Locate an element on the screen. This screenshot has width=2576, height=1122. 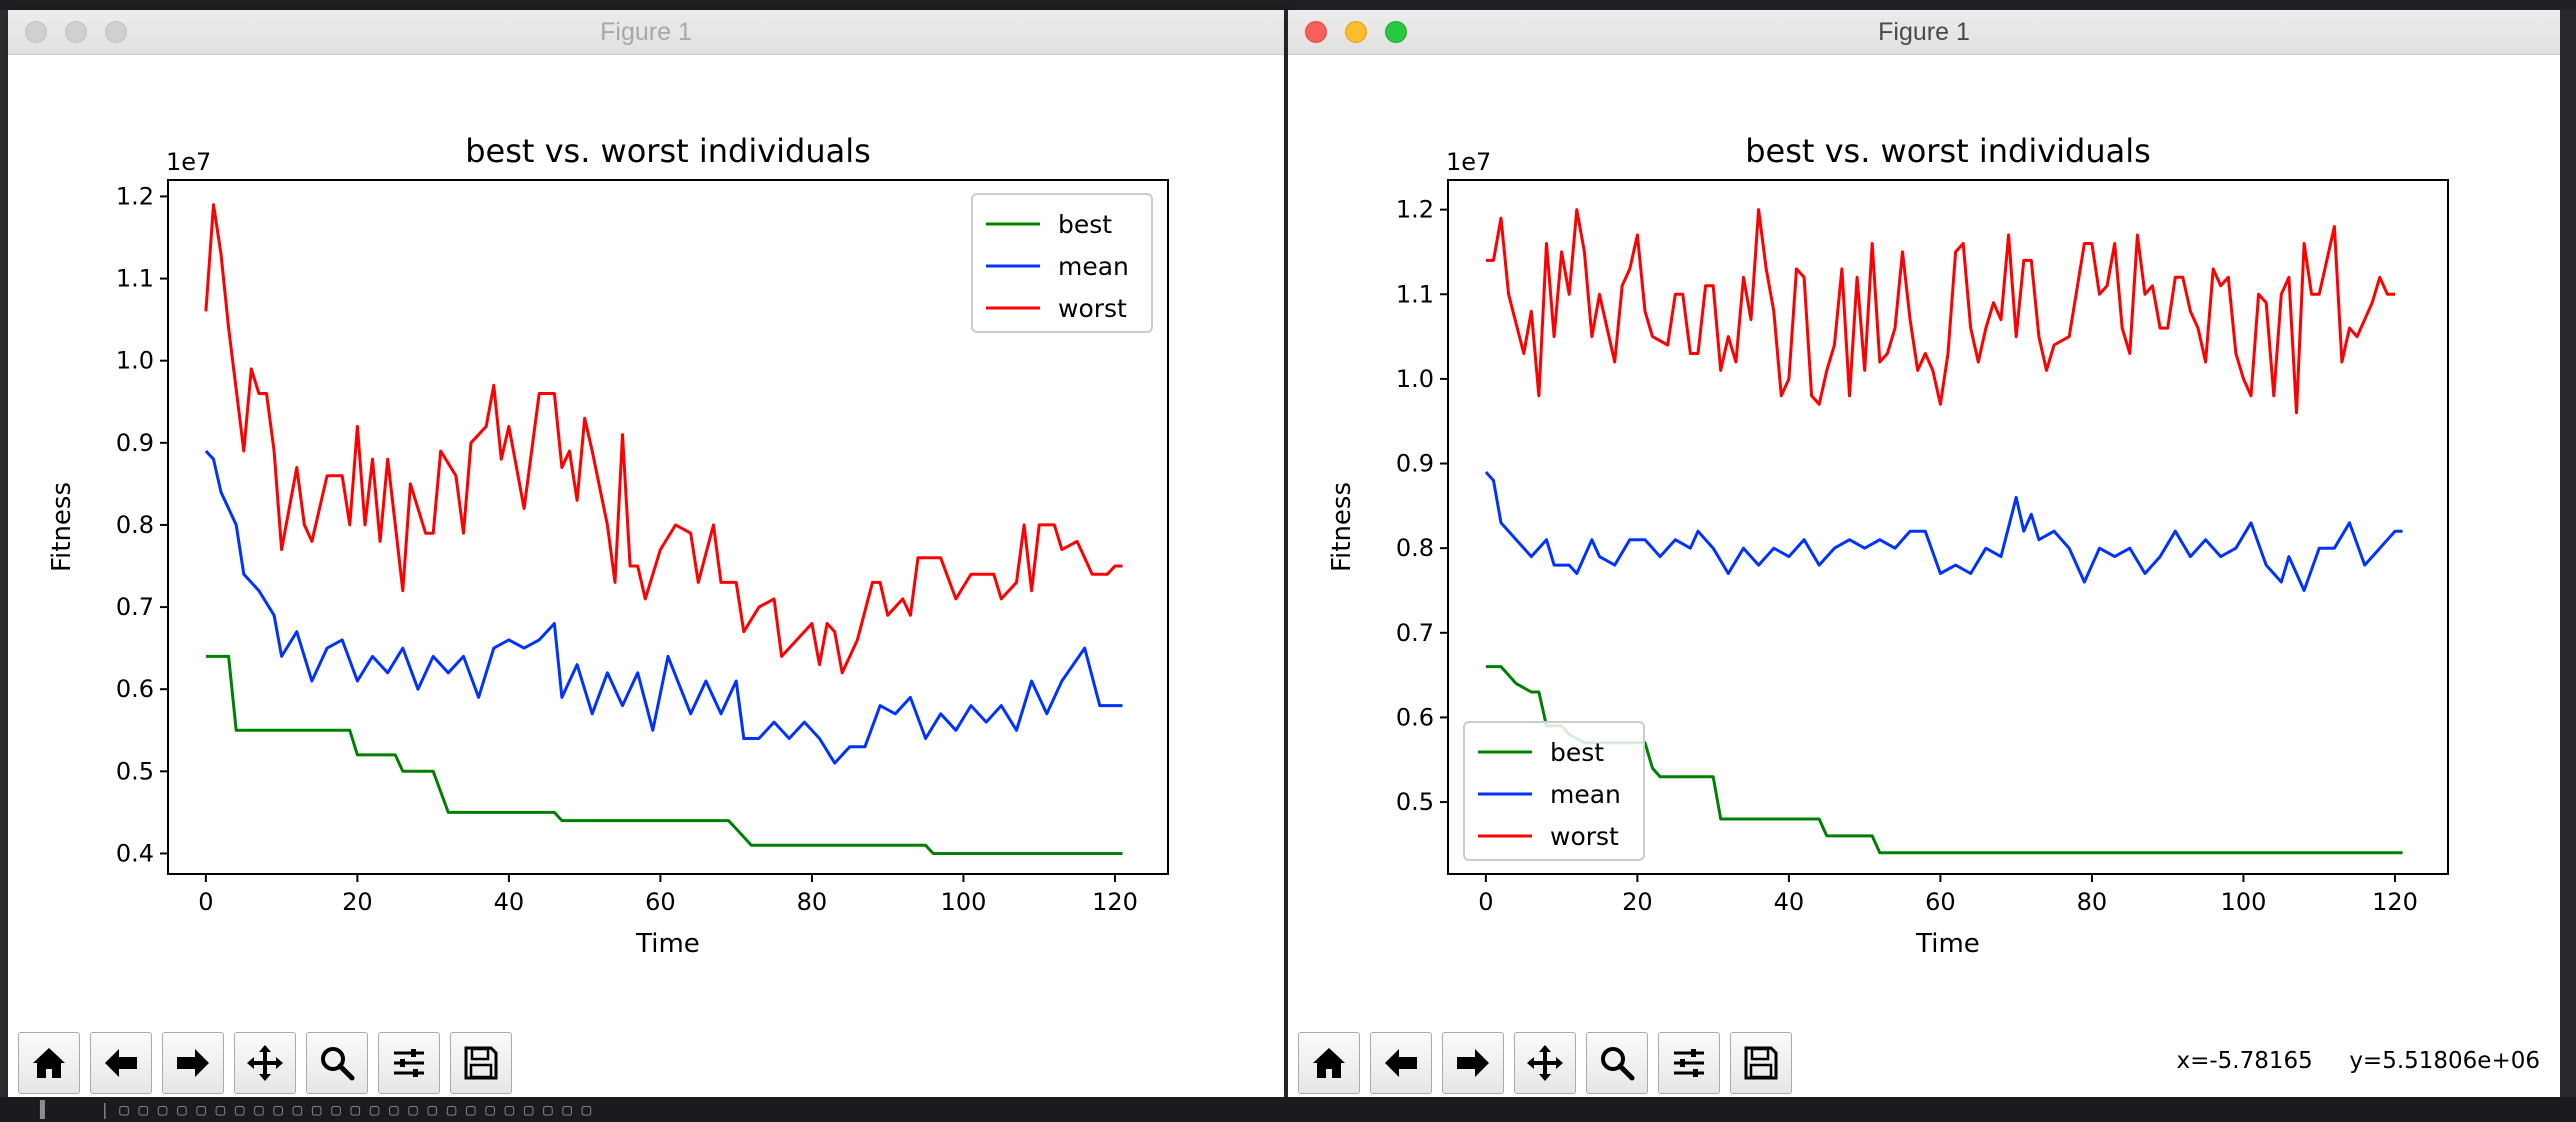
desktop-right-strip is located at coordinates (2568, 553).